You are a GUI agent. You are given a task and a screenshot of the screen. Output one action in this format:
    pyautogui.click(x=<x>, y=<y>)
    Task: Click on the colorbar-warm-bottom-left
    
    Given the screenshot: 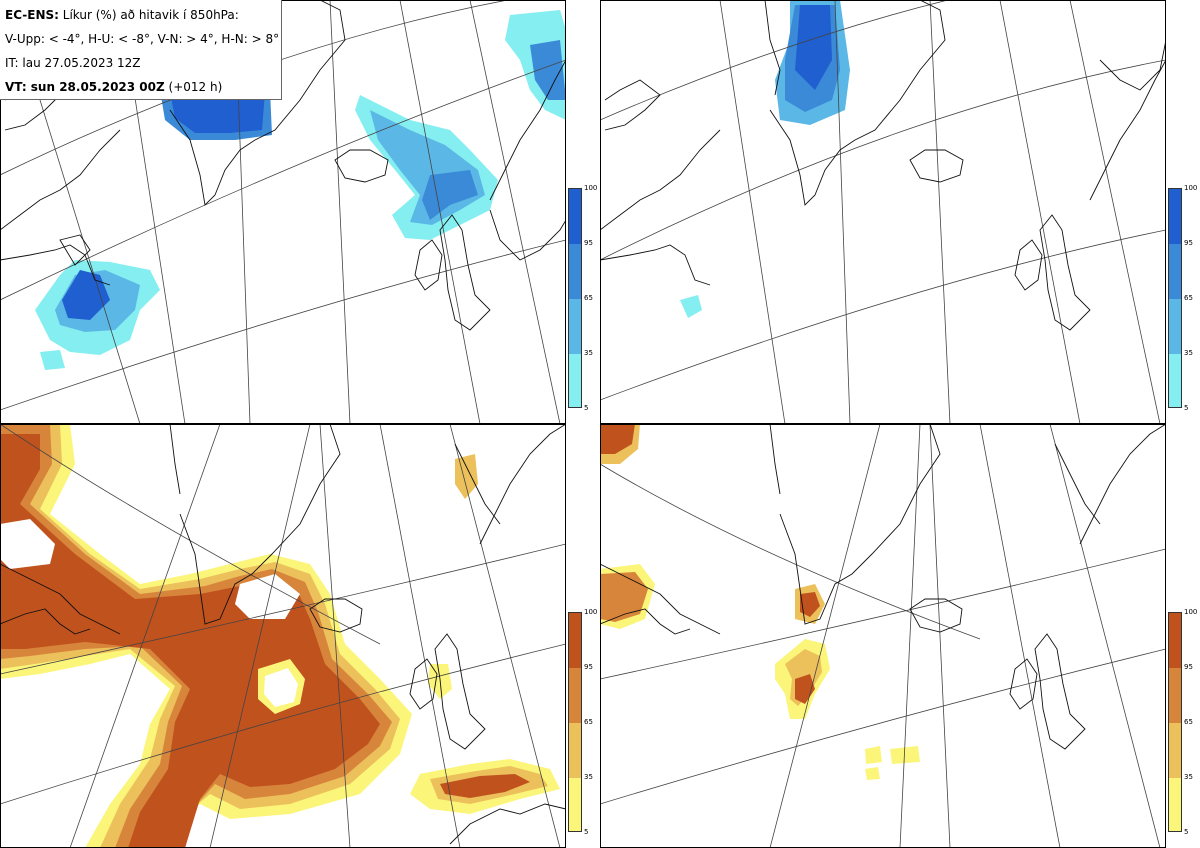 What is the action you would take?
    pyautogui.click(x=575, y=722)
    